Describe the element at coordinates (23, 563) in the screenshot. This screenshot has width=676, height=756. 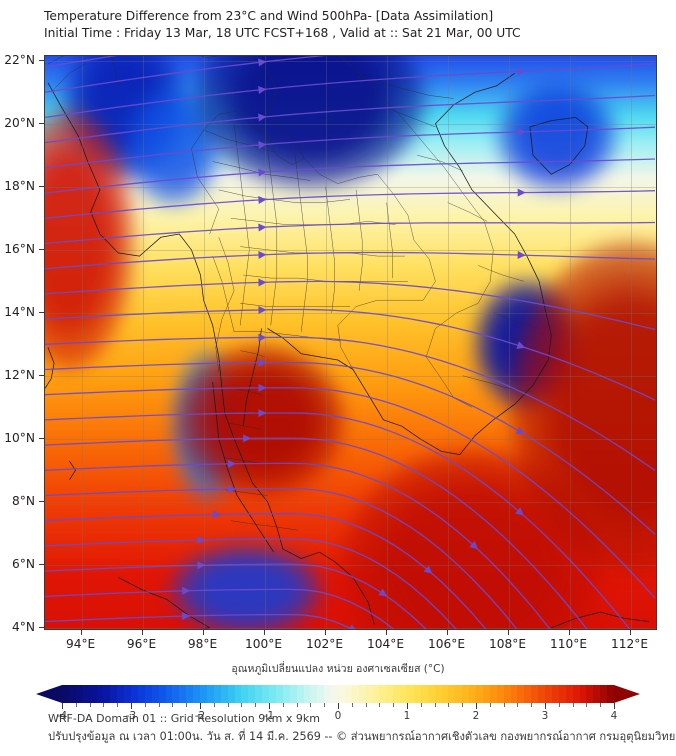
I see `y-axis-label: 6°N` at that location.